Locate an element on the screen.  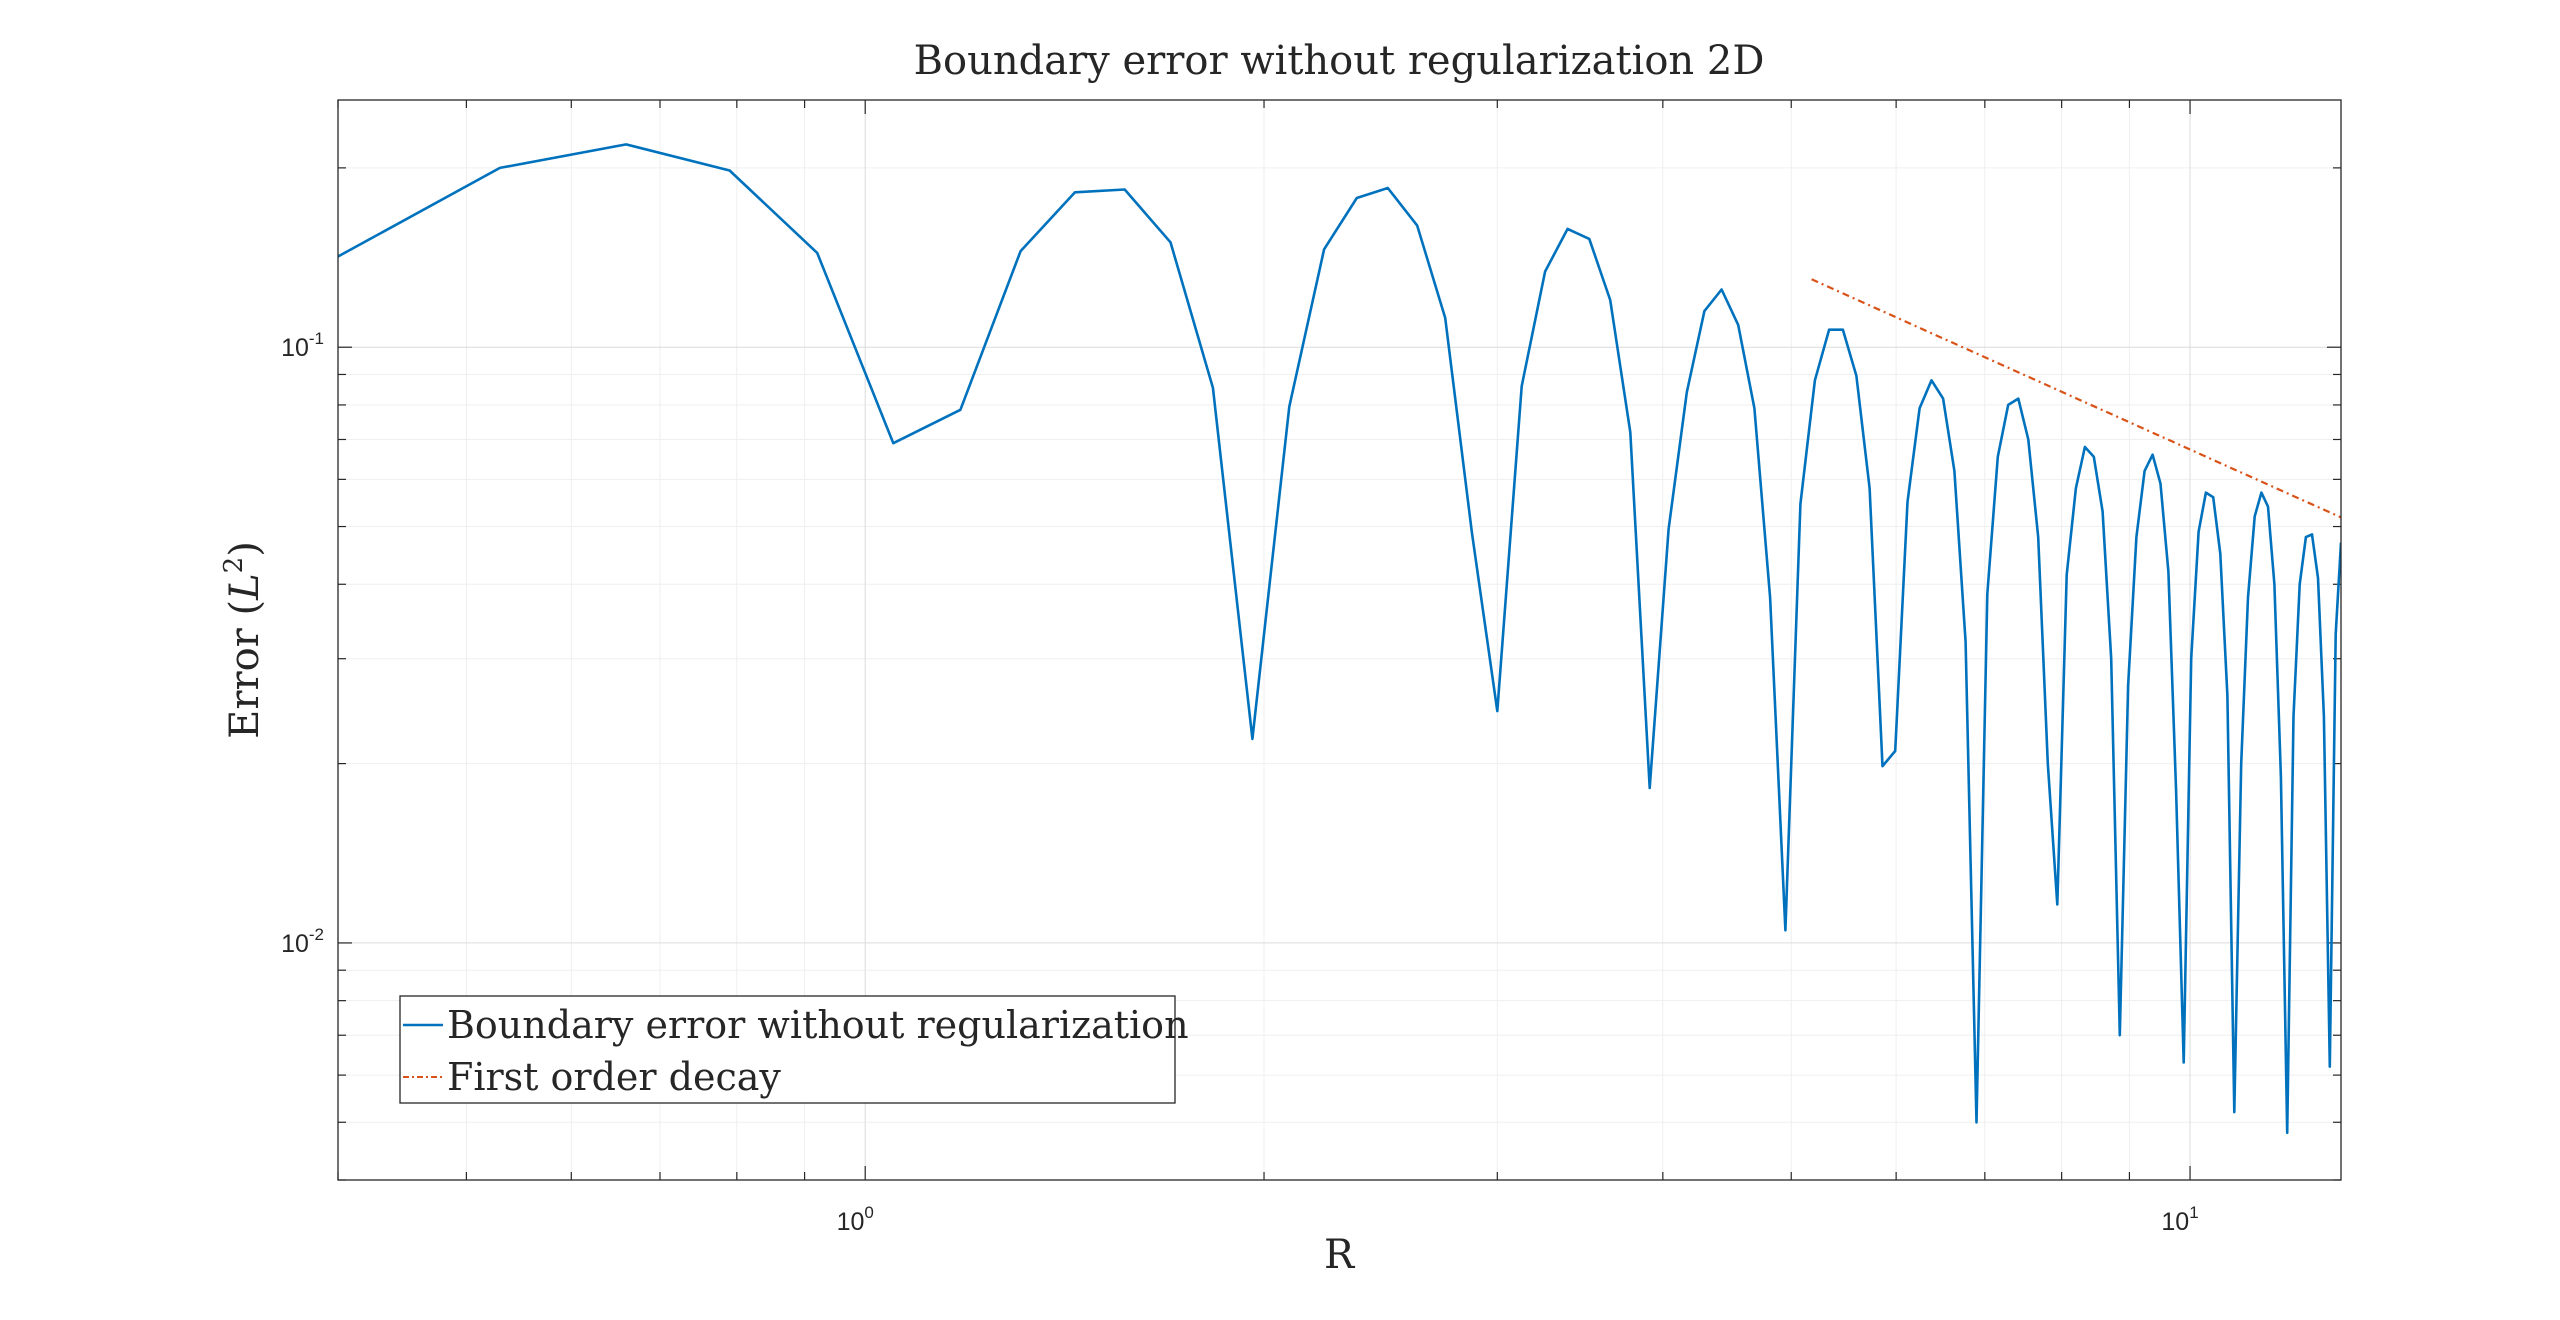
legend-box is located at coordinates (787, 1049).